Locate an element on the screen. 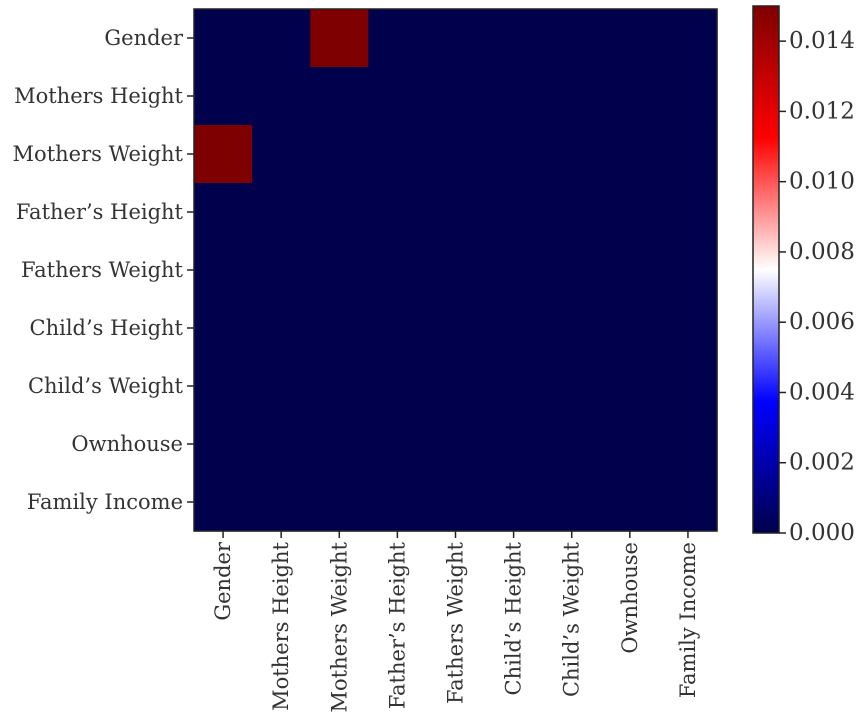 Image resolution: width=863 pixels, height=714 pixels. colorbar-tick-label: 0.006 is located at coordinates (822, 322).